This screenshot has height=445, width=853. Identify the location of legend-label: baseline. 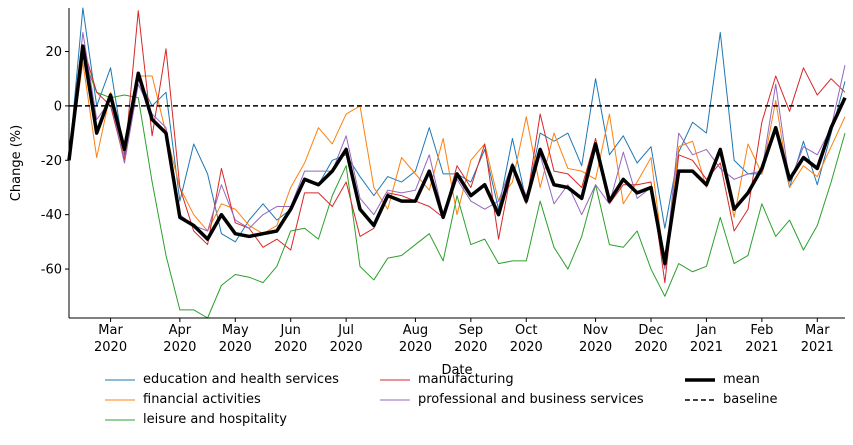
(750, 399).